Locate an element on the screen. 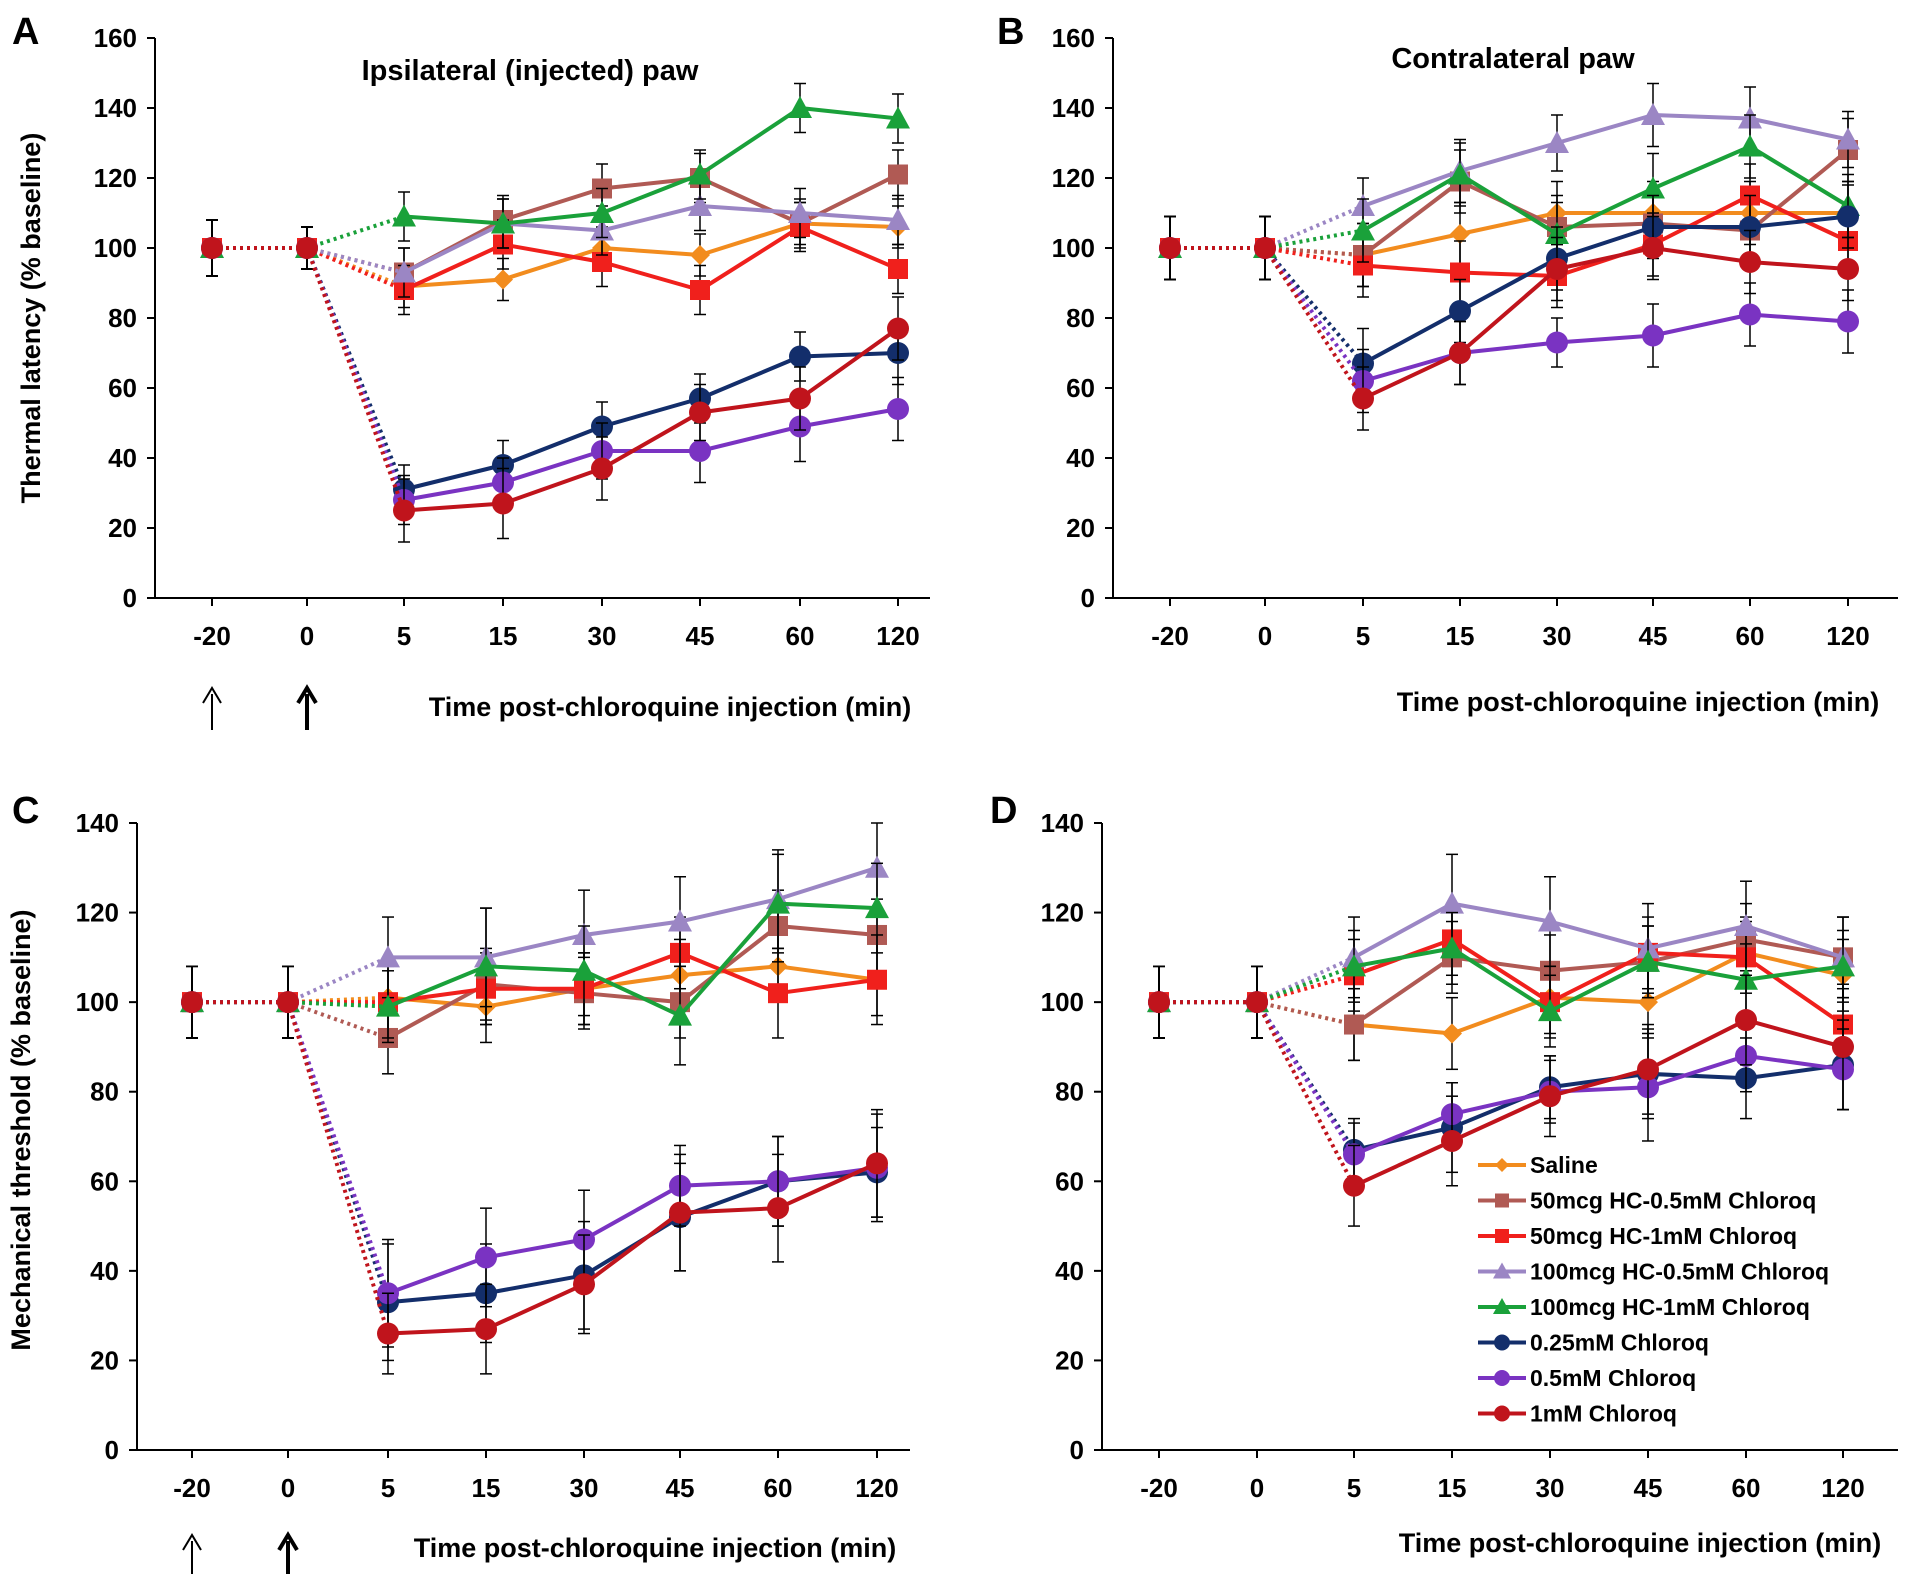 The image size is (1920, 1581). y-tick-label: 120 is located at coordinates (1062, 913).